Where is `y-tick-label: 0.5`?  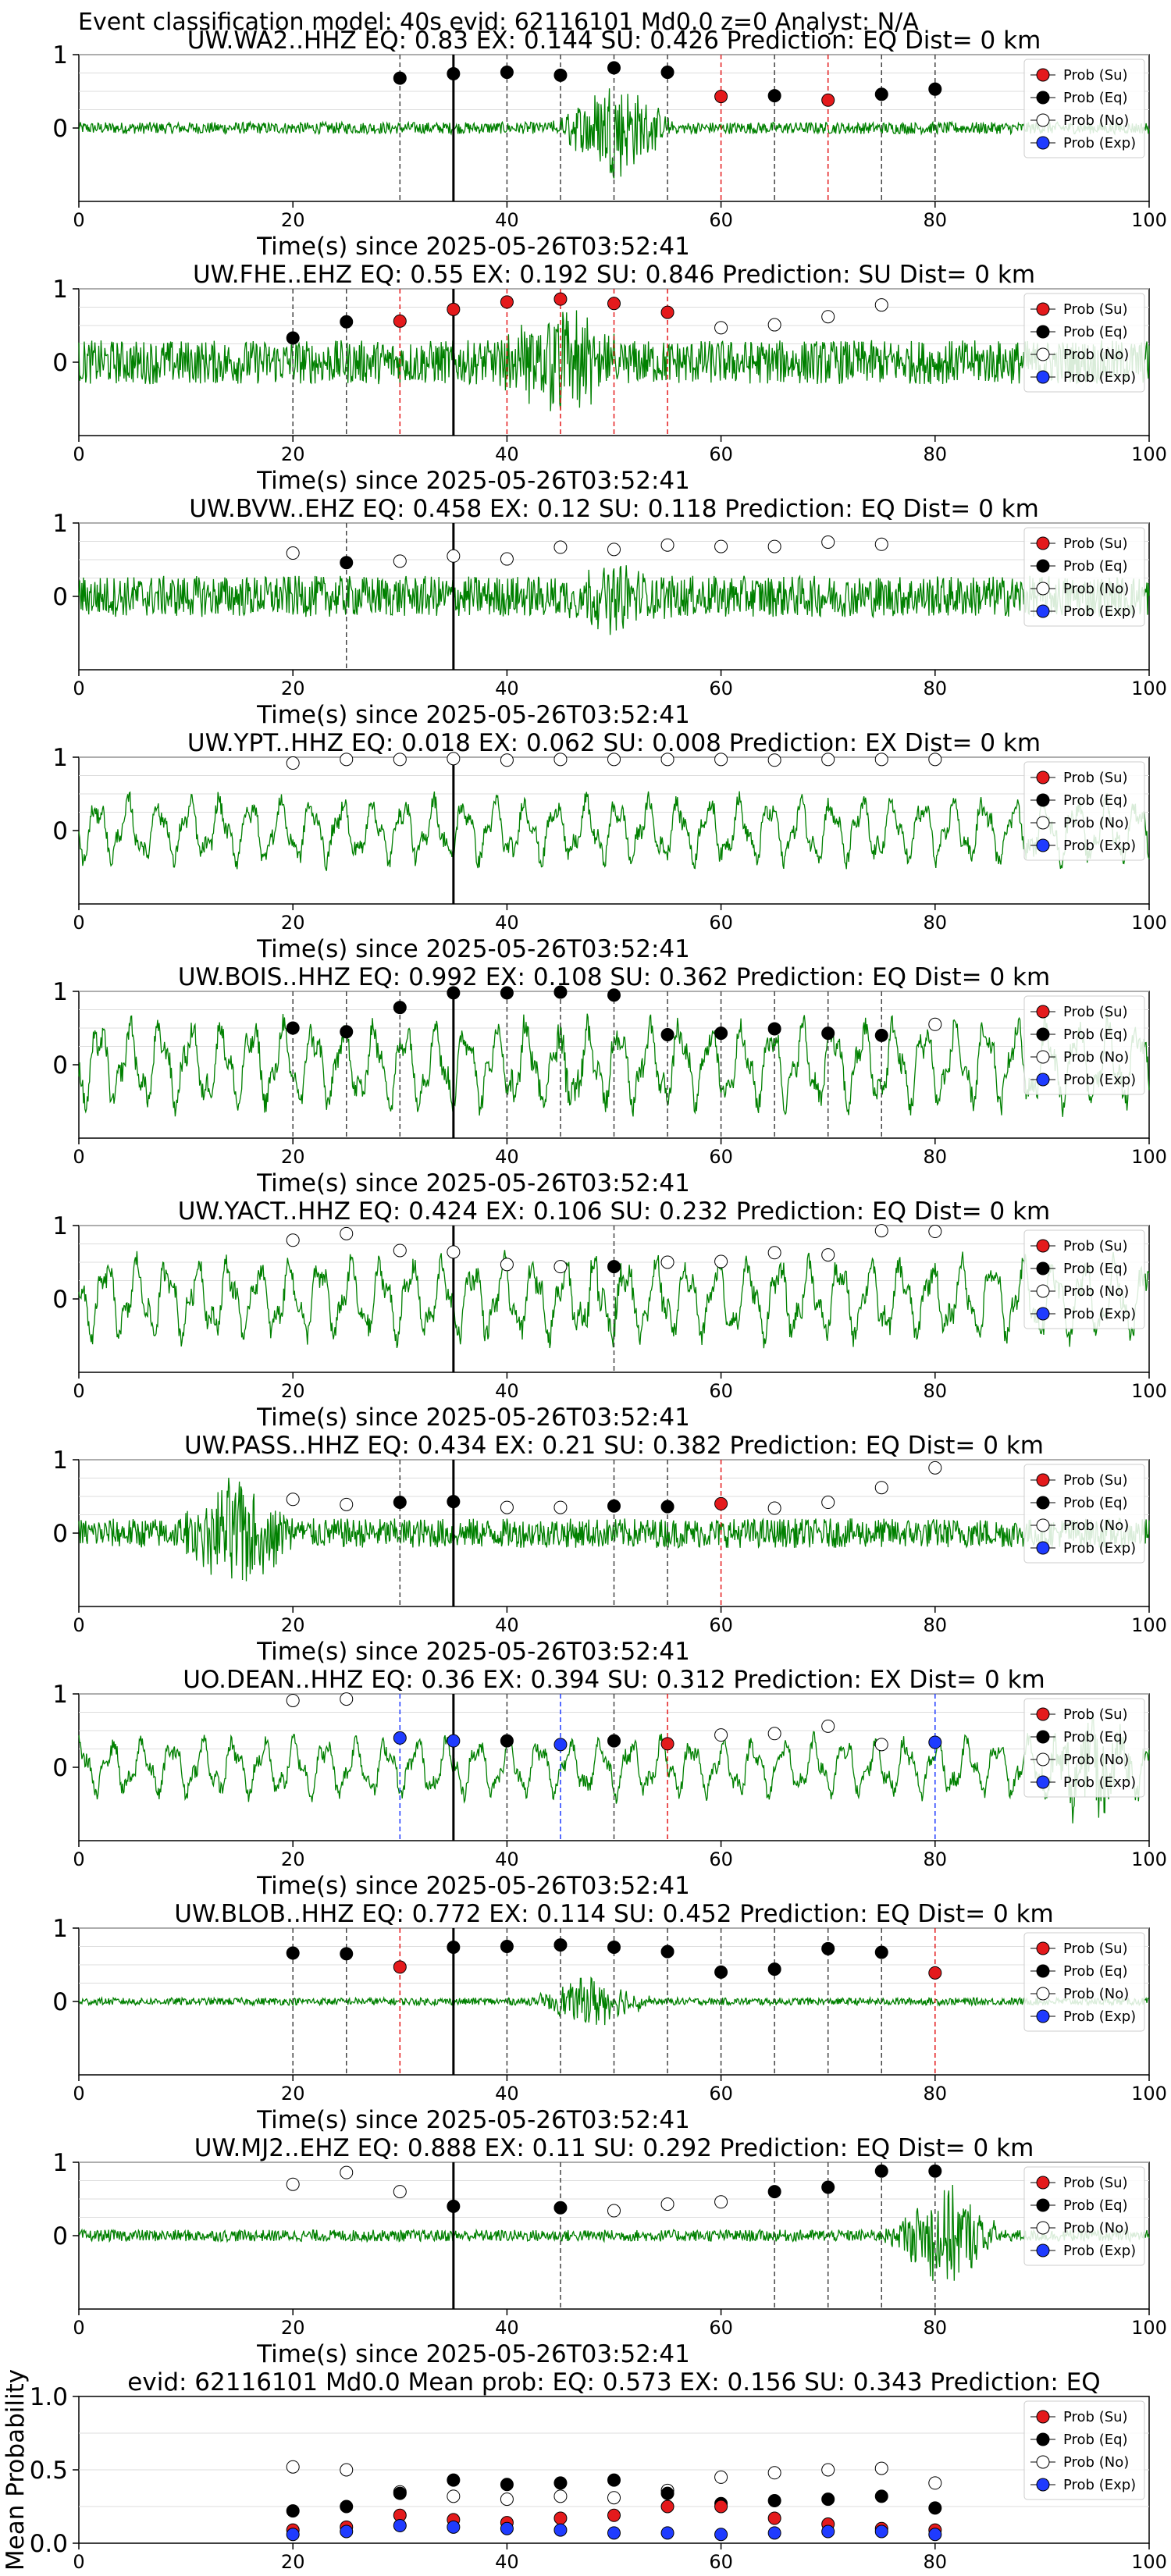 y-tick-label: 0.5 is located at coordinates (49, 2471).